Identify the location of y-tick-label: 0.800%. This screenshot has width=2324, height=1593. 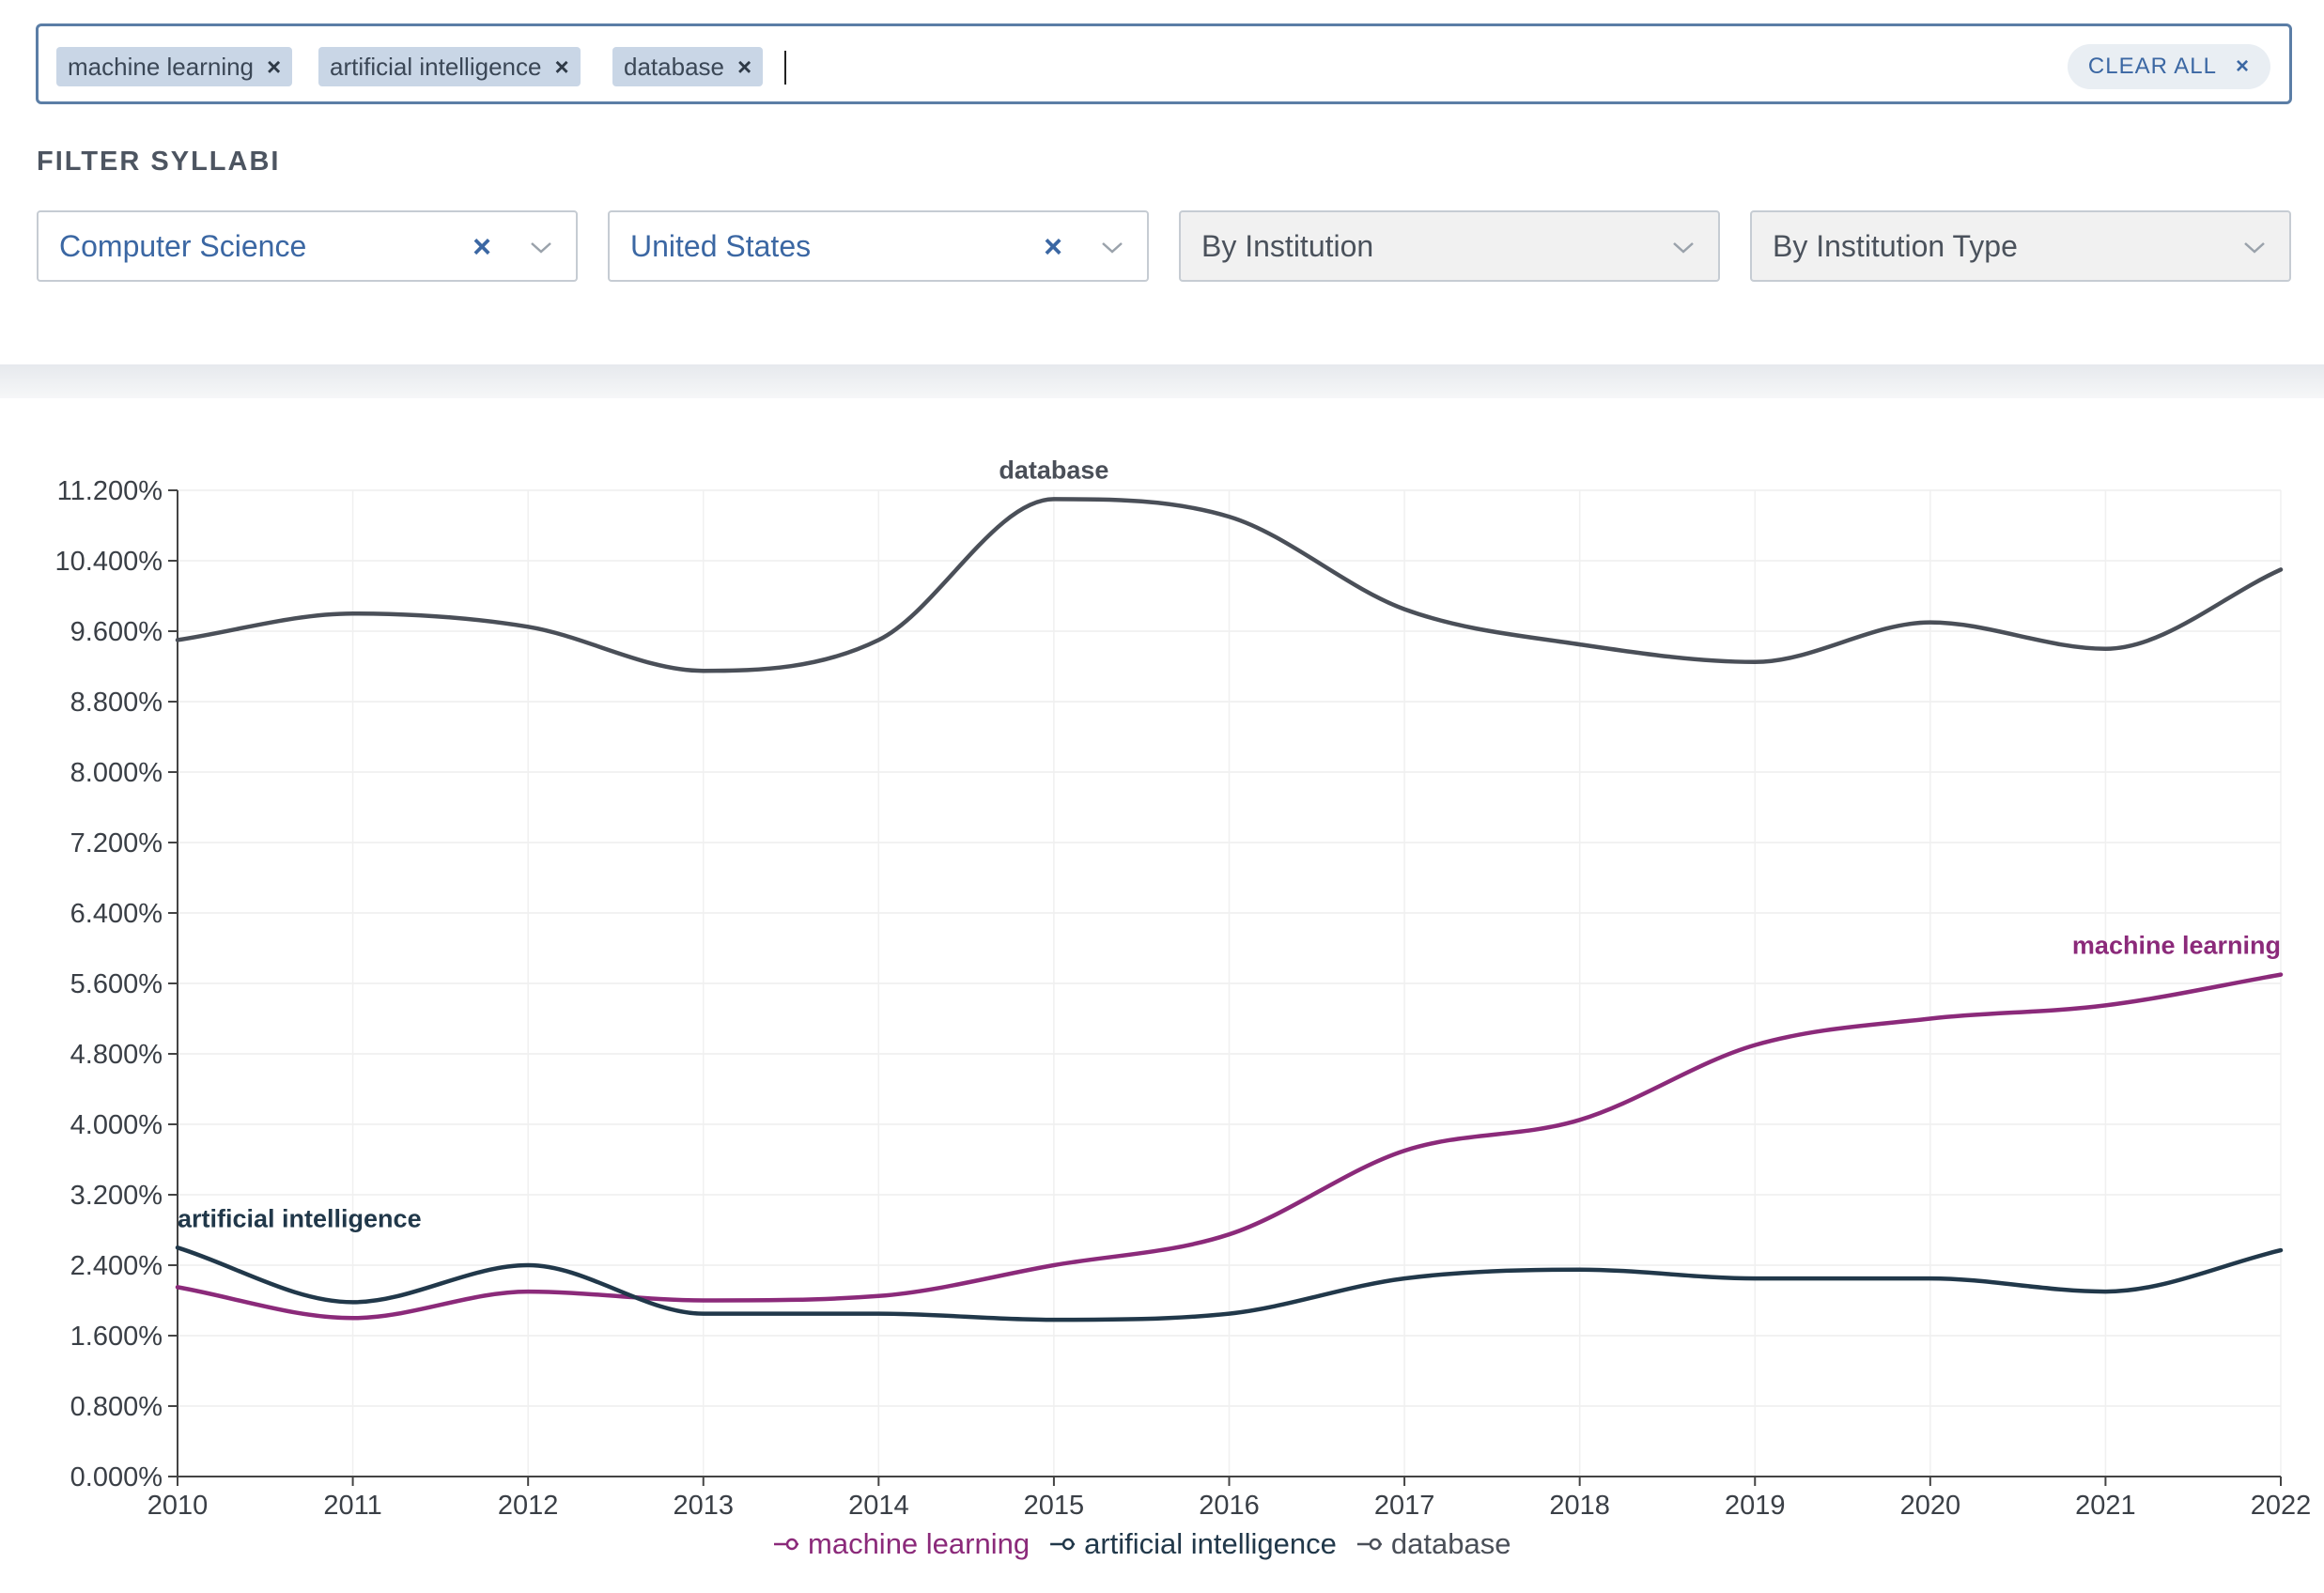
(116, 1407).